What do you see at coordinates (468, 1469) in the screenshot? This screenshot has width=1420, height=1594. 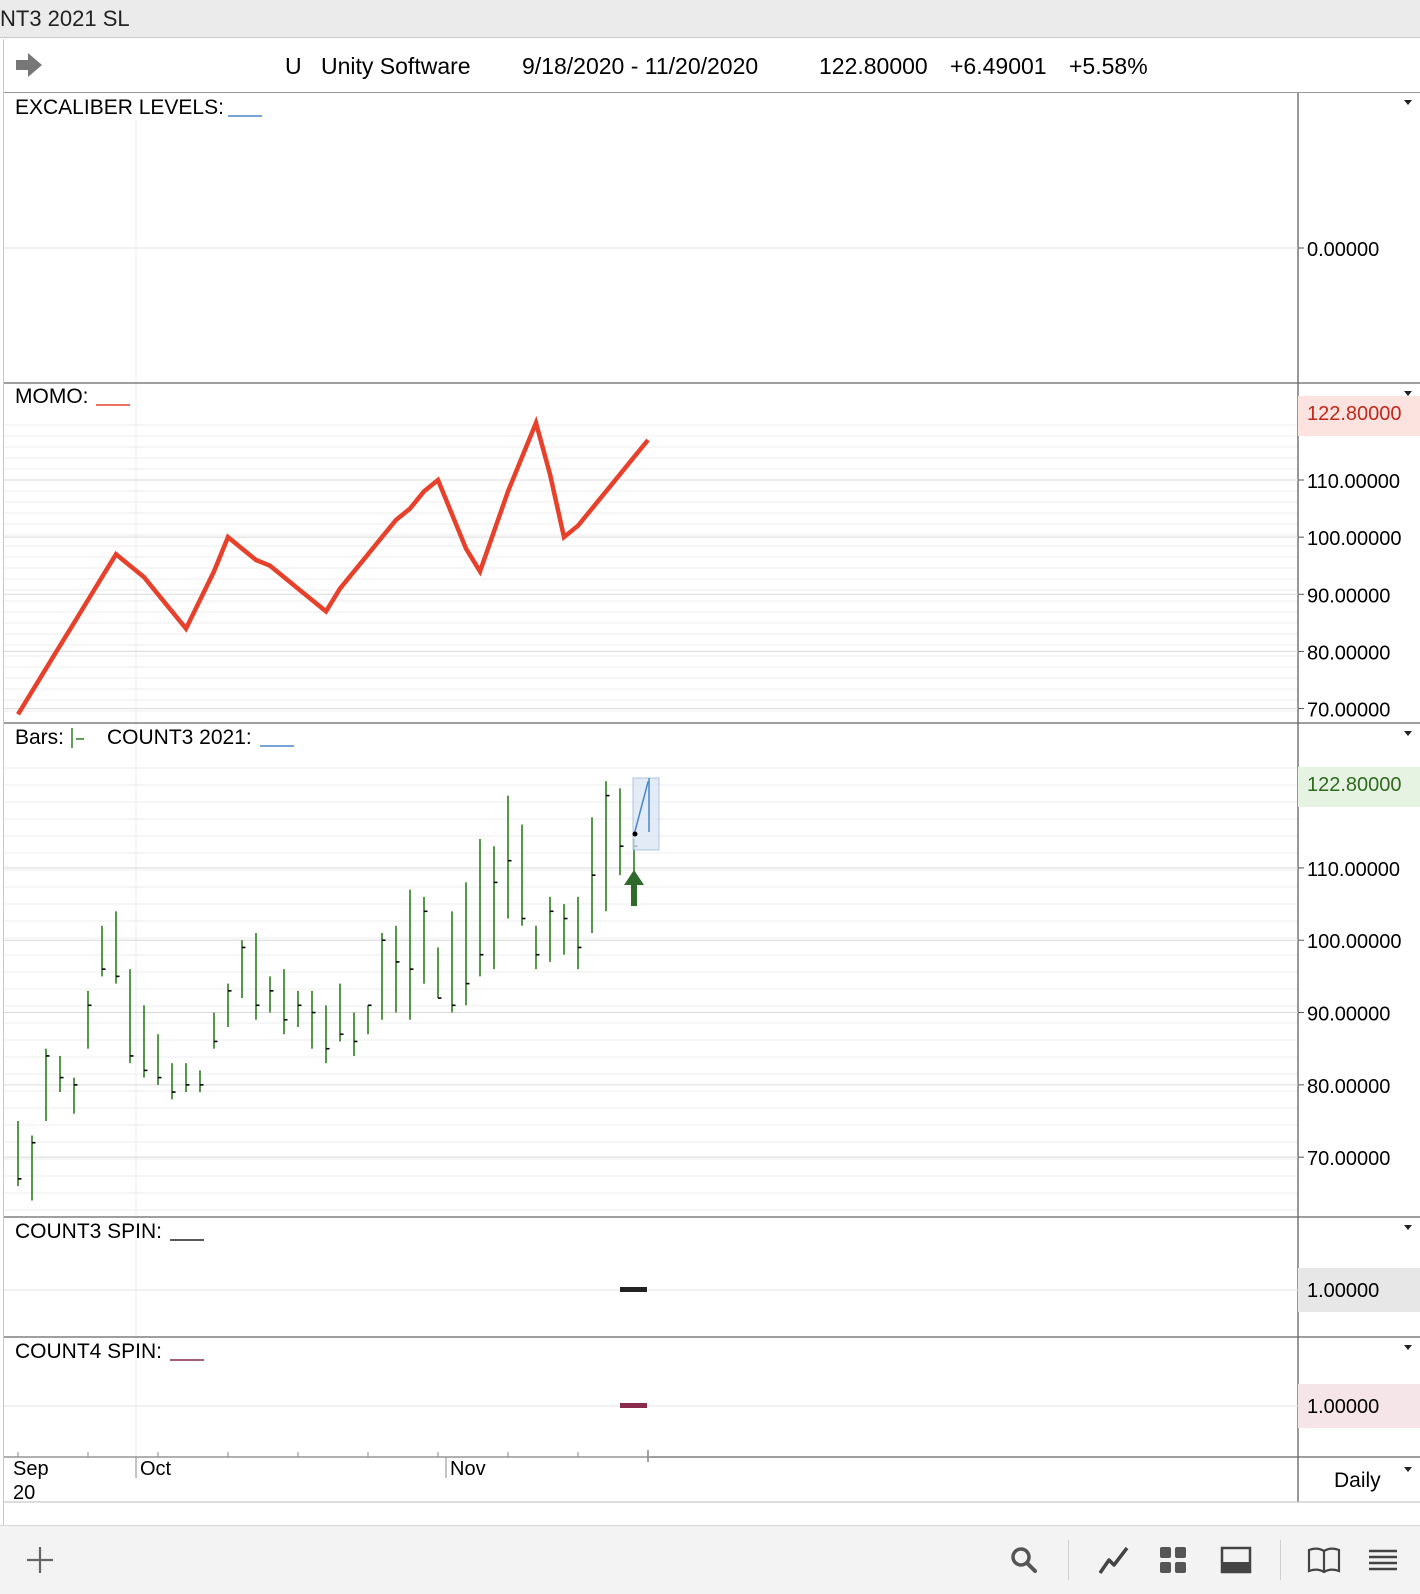 I see `month-label-nov: Nov` at bounding box center [468, 1469].